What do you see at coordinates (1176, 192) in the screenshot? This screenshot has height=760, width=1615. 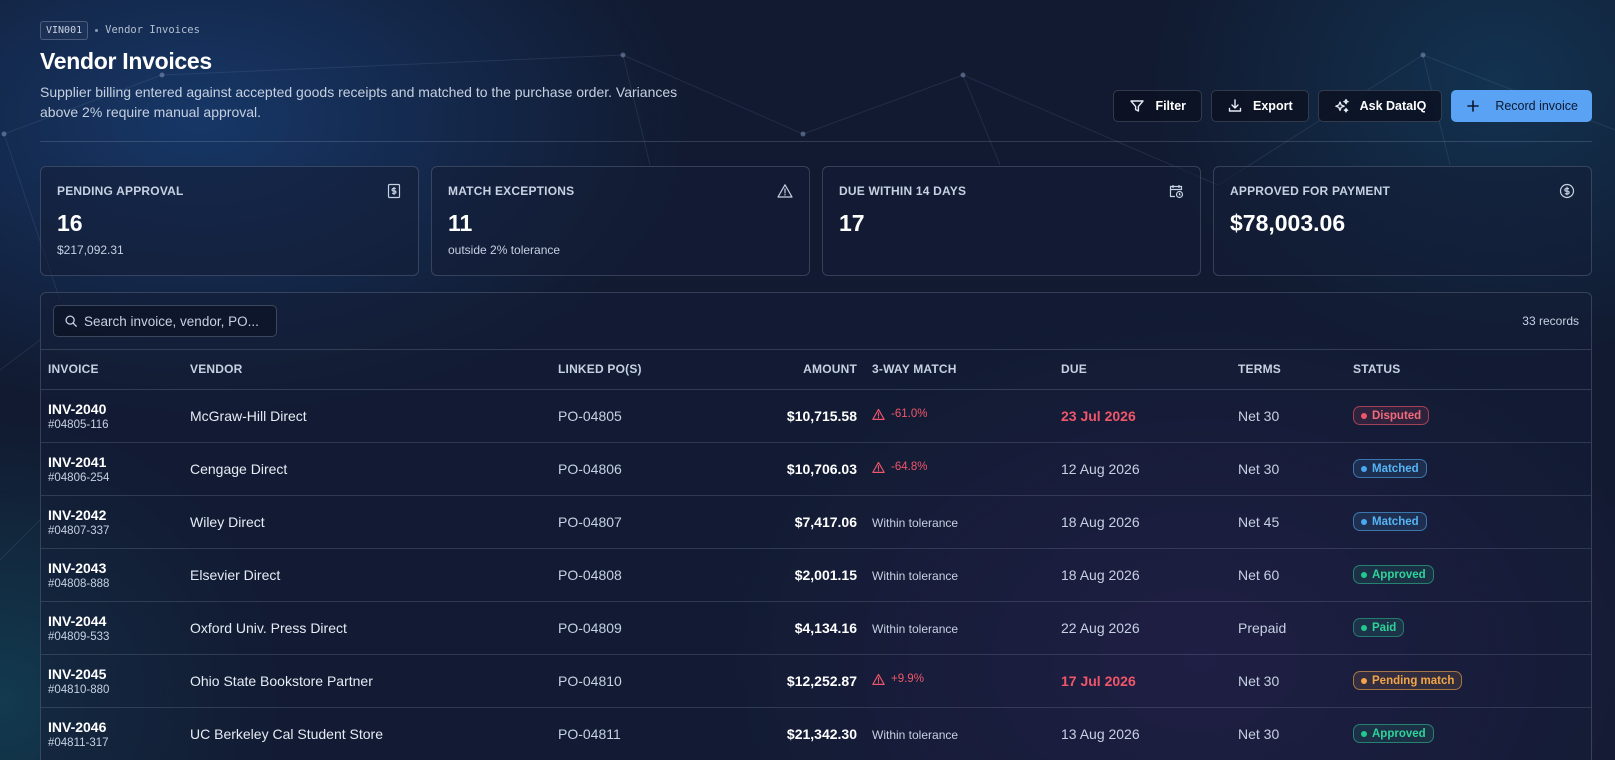 I see `calendar-clock-icon` at bounding box center [1176, 192].